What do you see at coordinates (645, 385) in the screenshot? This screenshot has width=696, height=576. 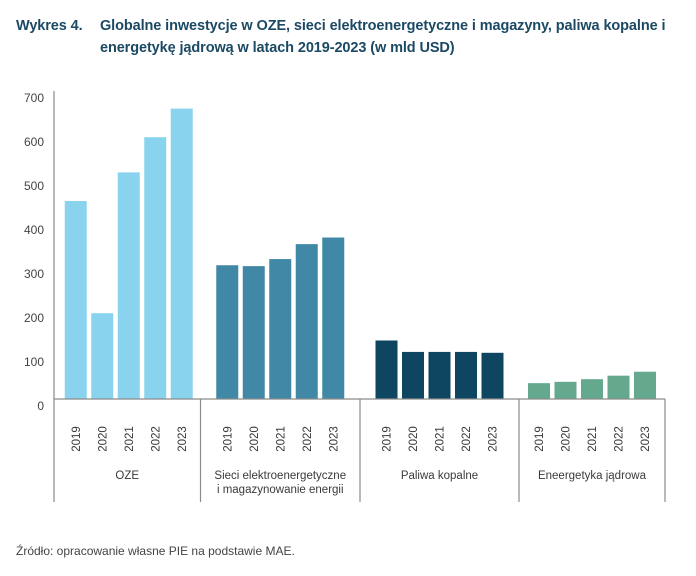 I see `bar-eneergetyka-2023` at bounding box center [645, 385].